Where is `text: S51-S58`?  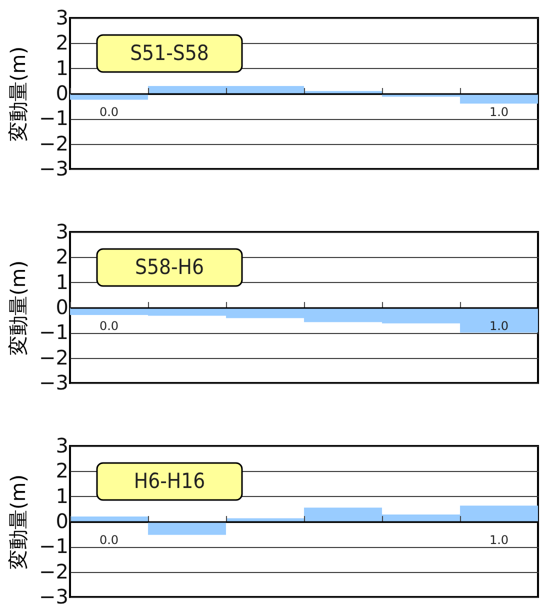
text: S51-S58 is located at coordinates (169, 53).